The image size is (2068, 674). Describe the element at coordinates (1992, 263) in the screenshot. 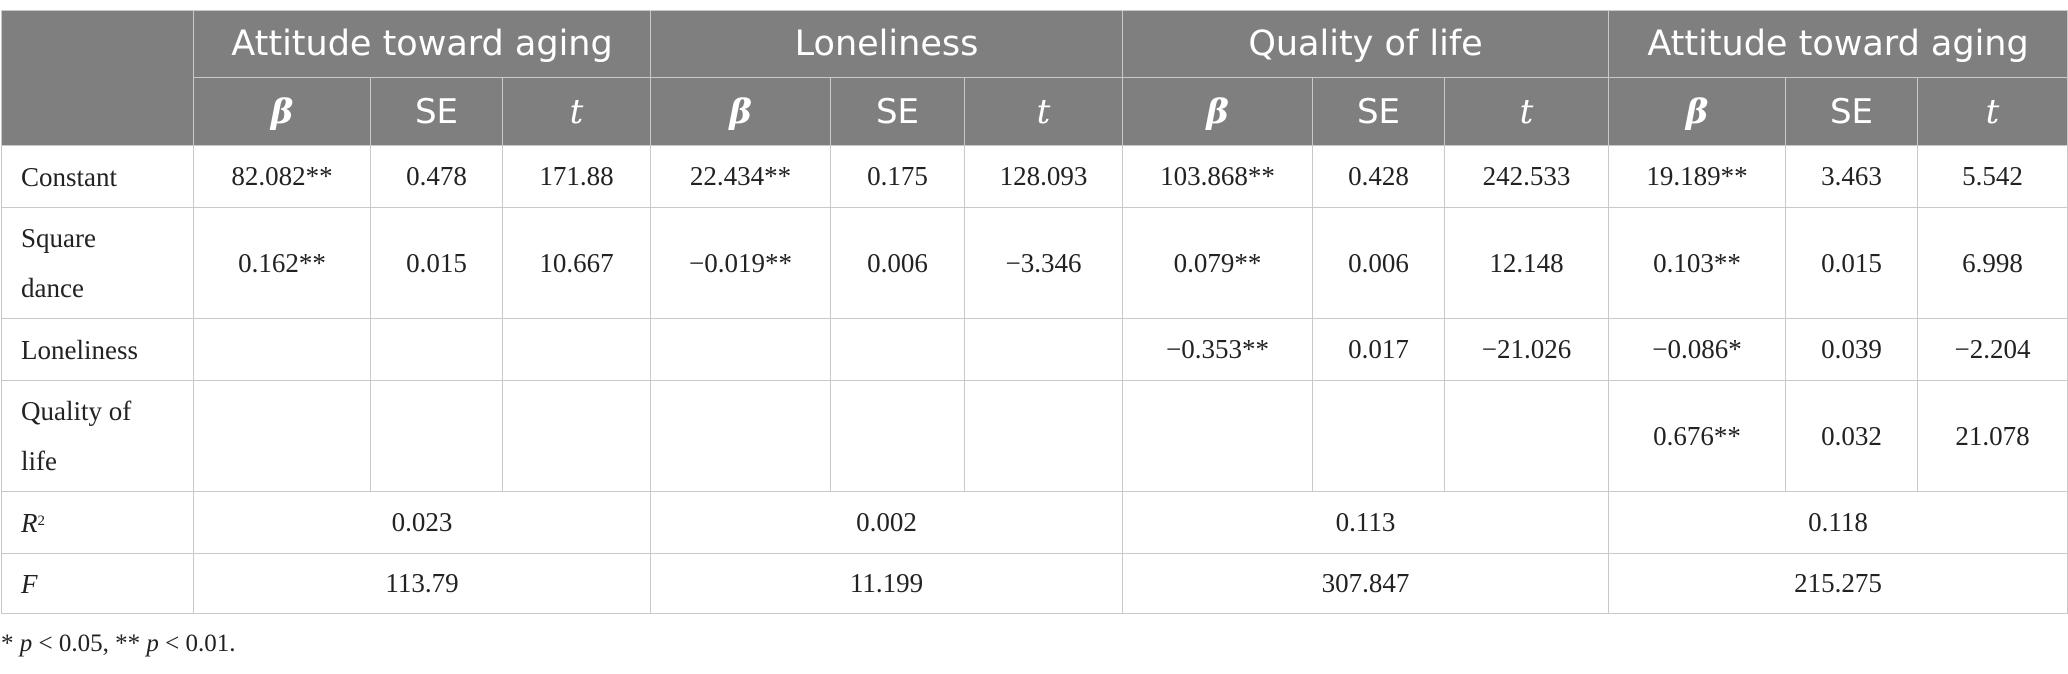

I see `table-cell: 6.998` at that location.